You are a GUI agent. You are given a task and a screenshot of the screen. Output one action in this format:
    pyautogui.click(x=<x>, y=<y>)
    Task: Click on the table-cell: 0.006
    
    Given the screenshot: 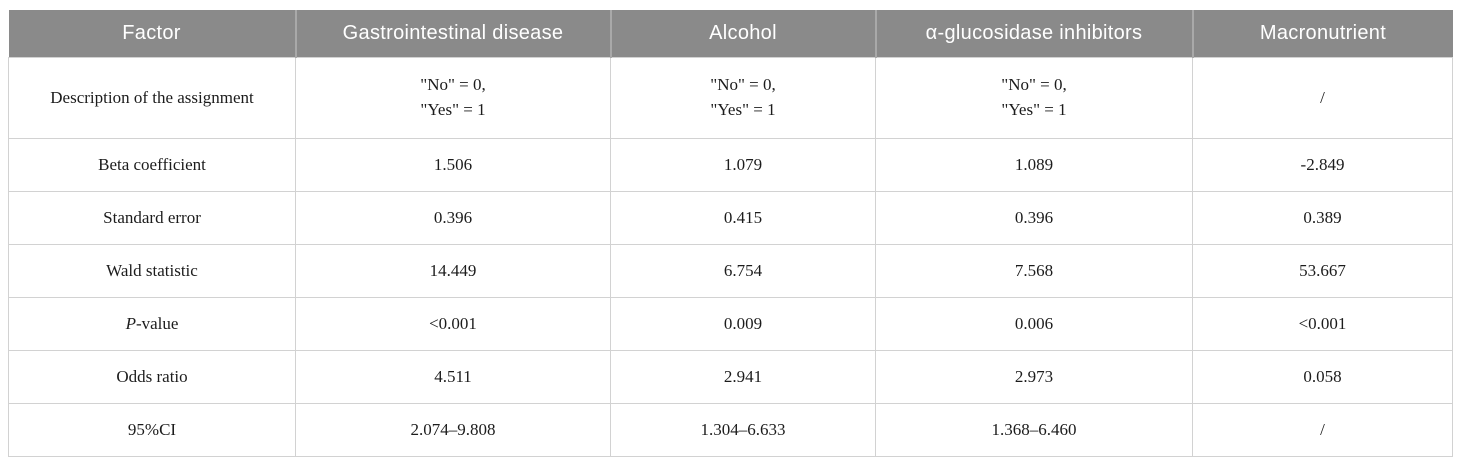 What is the action you would take?
    pyautogui.click(x=1034, y=324)
    